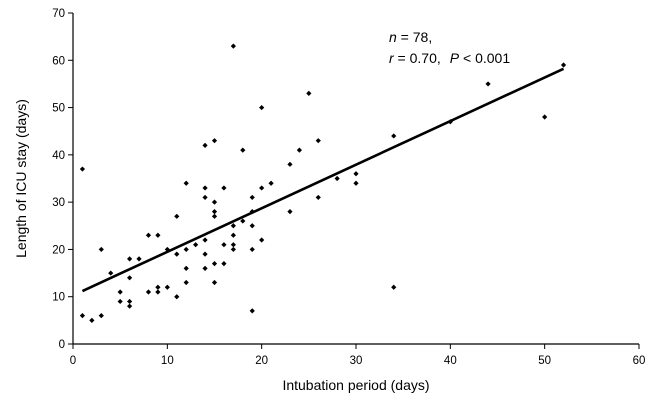 This screenshot has width=659, height=398. I want to click on n-value: = 78,, so click(414, 37).